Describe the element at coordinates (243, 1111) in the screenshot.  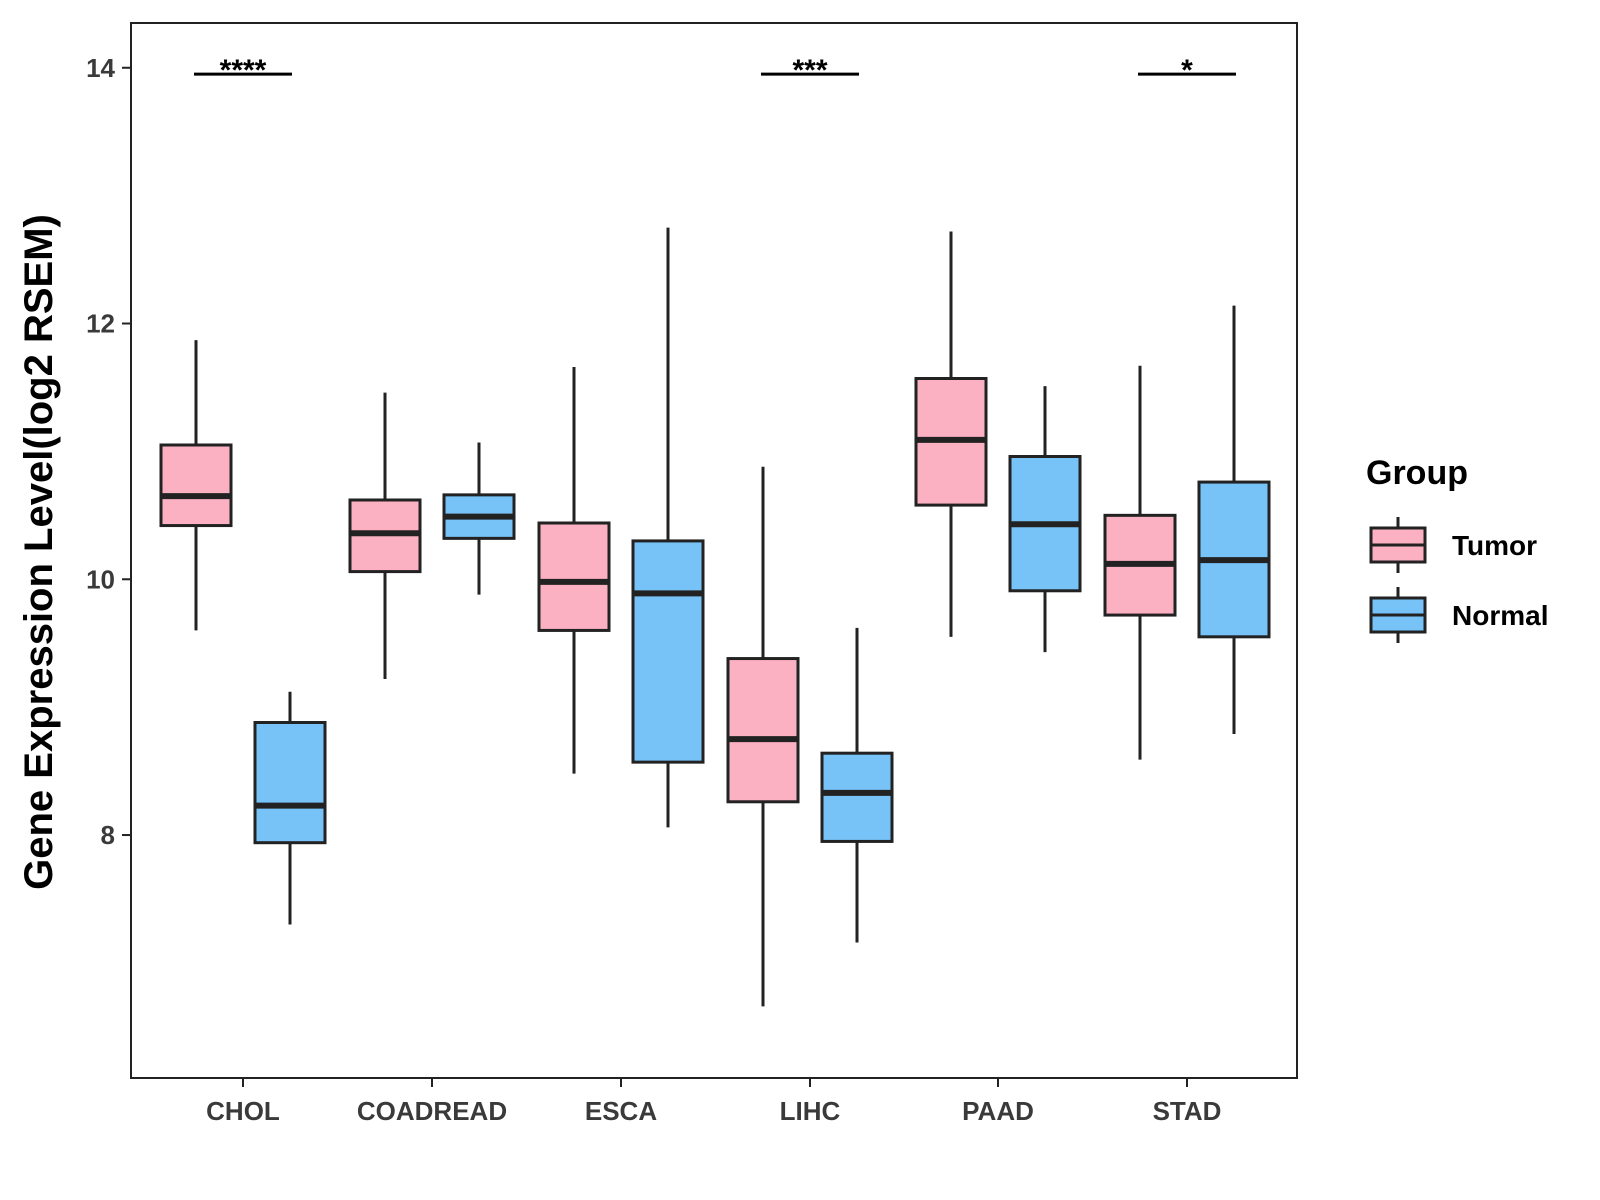
I see `x-tick-label: CHOL` at that location.